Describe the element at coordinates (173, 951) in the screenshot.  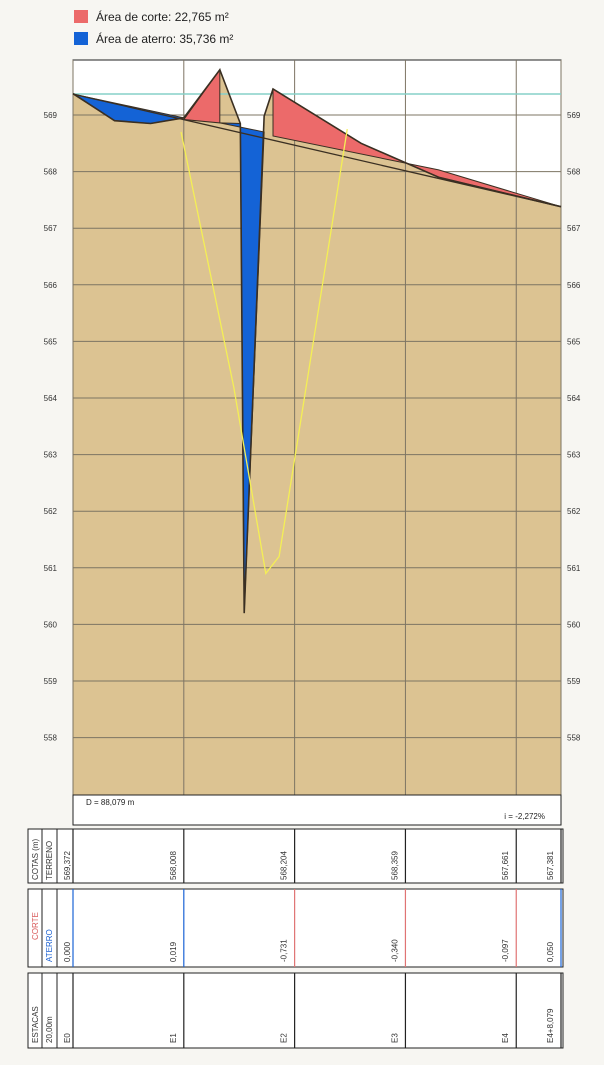
I see `corte-aterro-value: 0,019` at that location.